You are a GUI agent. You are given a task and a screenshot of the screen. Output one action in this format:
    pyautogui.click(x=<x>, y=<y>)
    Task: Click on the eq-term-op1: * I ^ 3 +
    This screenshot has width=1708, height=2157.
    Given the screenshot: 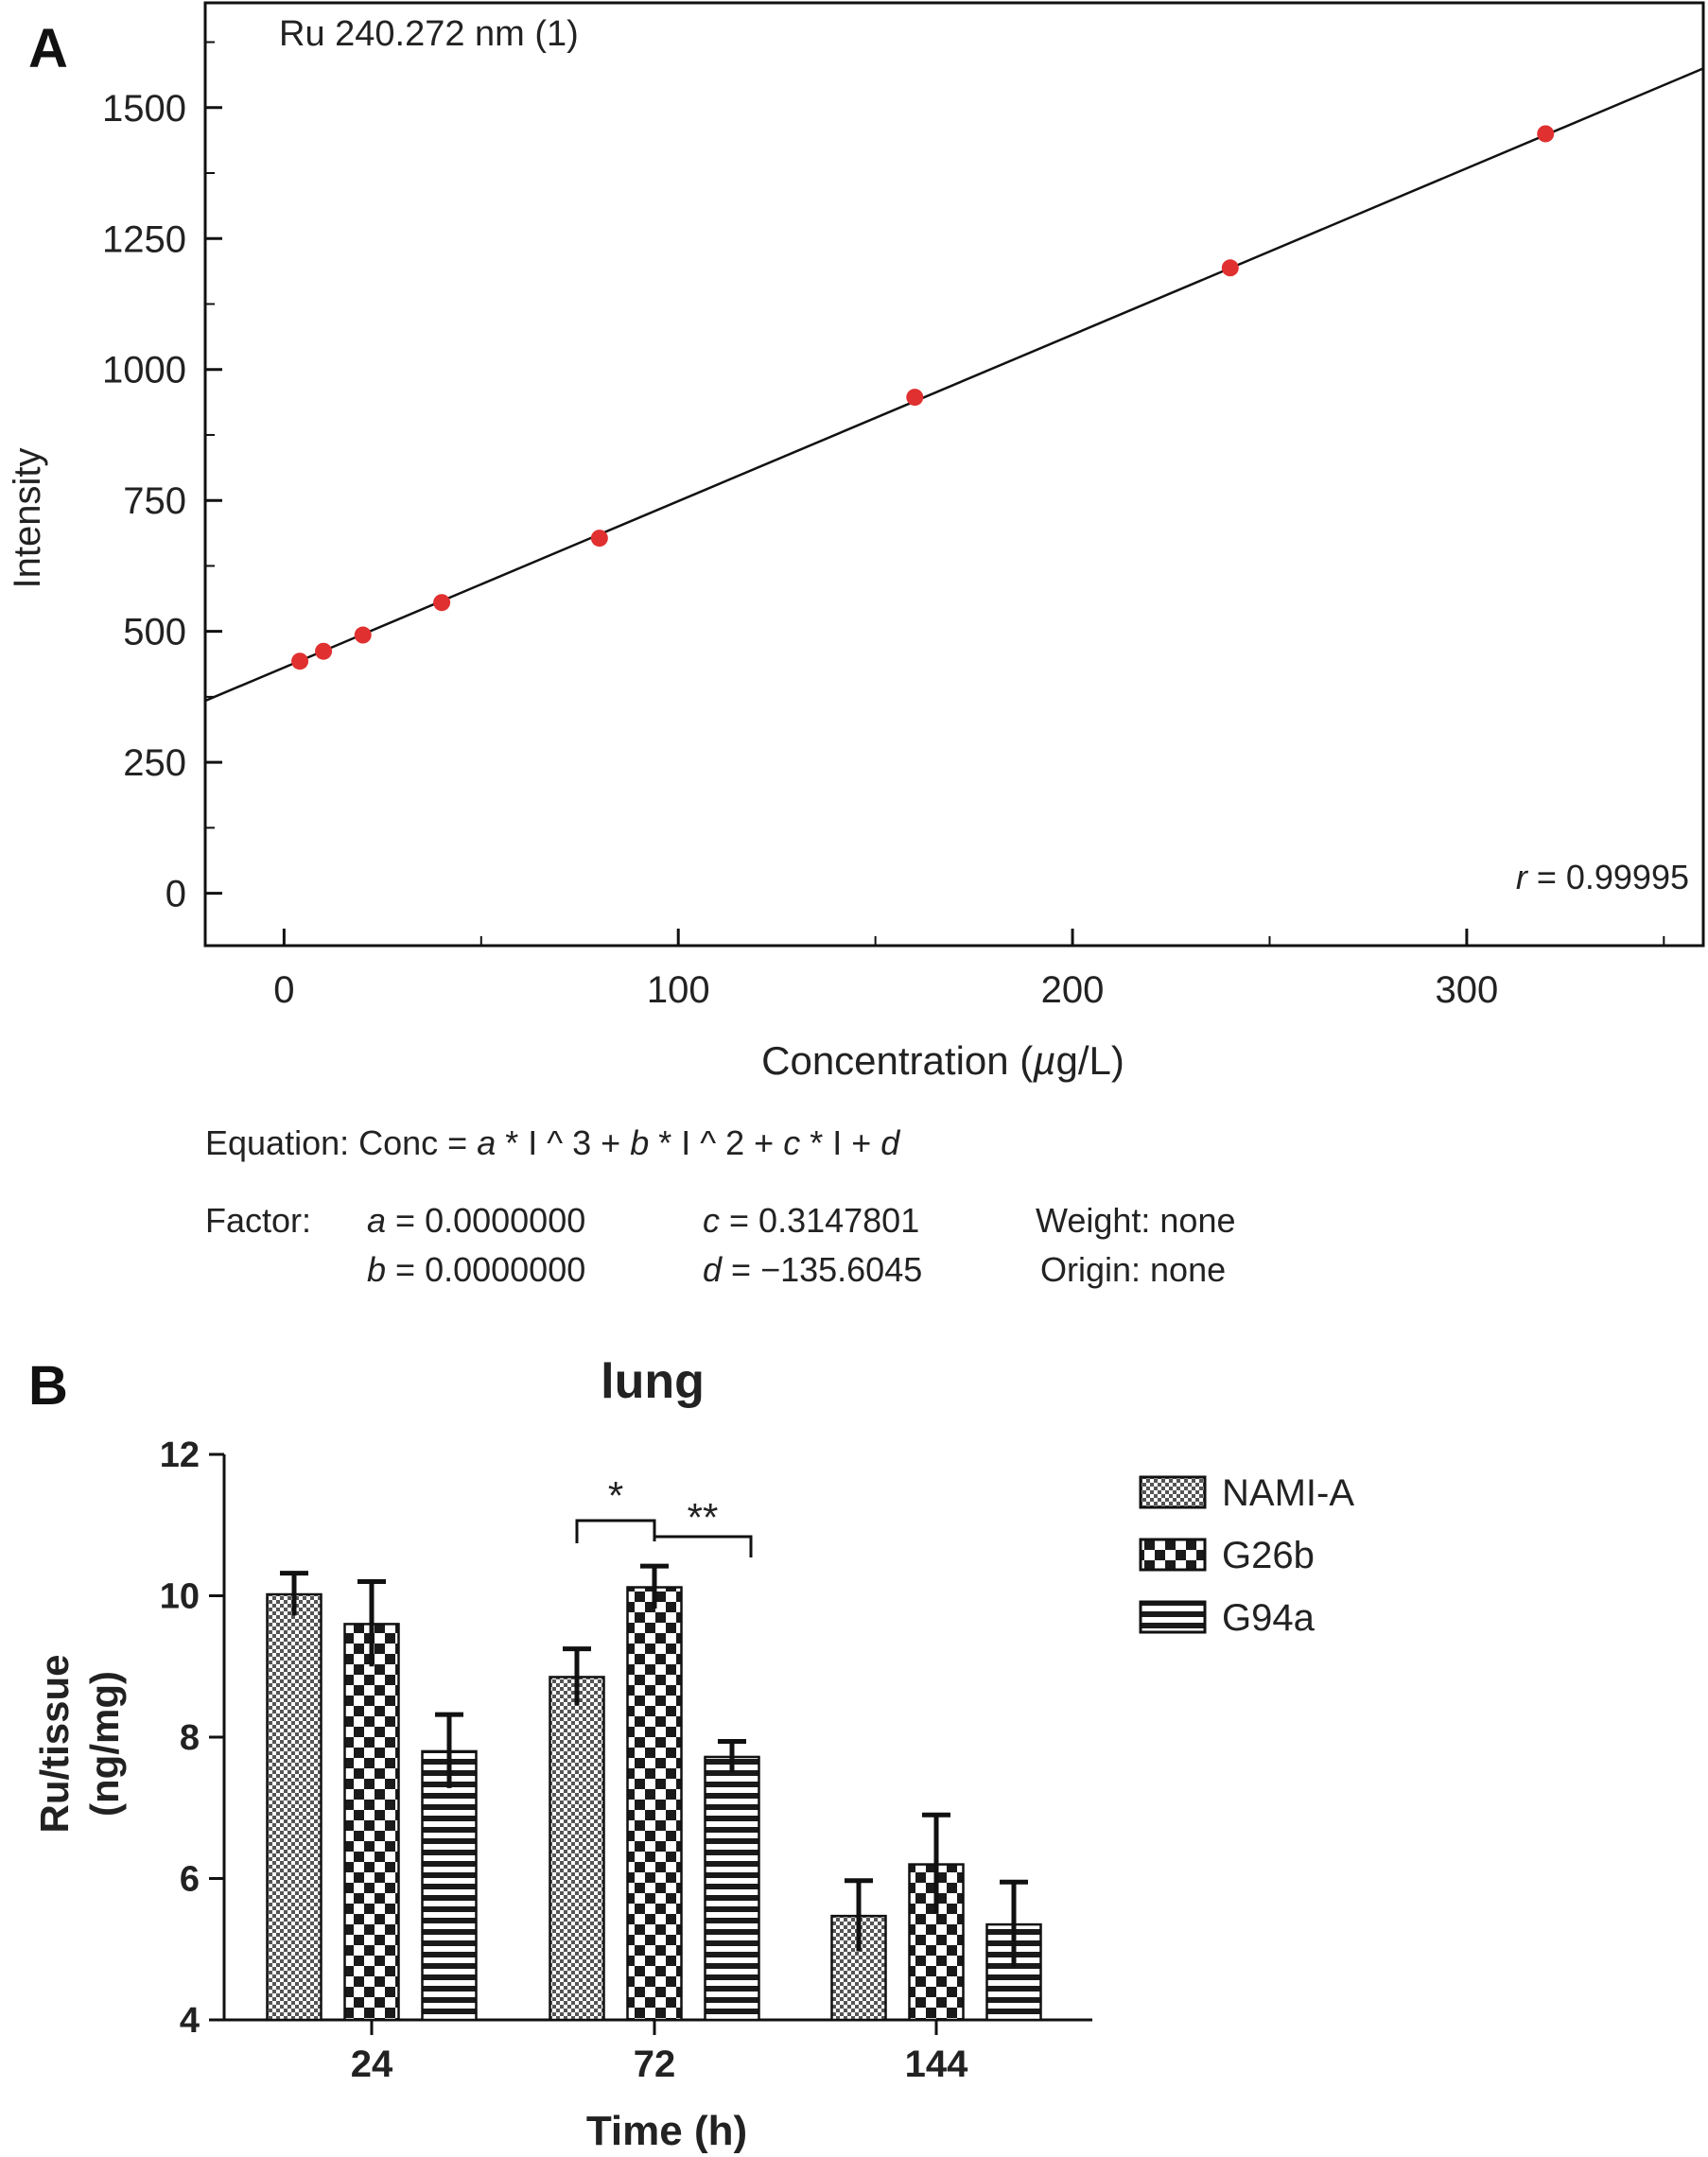 What is the action you would take?
    pyautogui.click(x=563, y=1142)
    